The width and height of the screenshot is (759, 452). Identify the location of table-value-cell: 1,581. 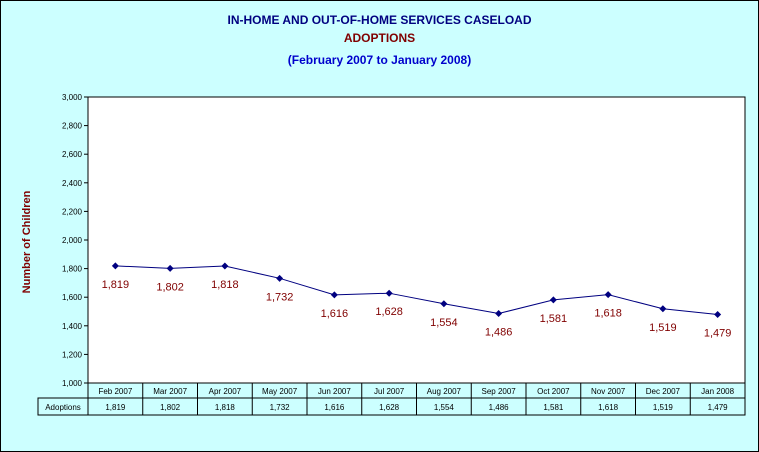
(553, 407).